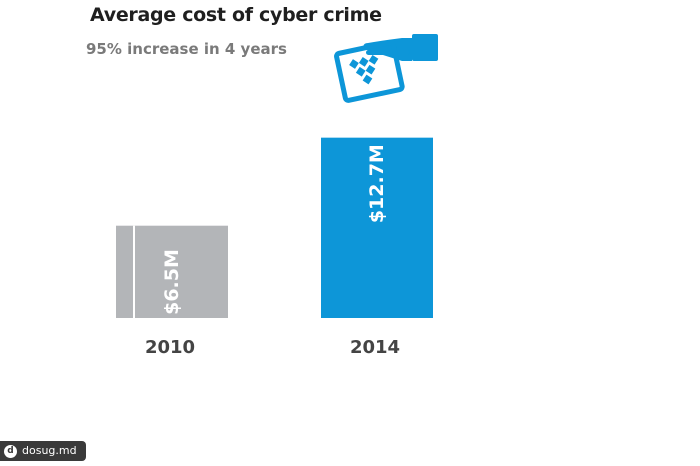  What do you see at coordinates (49, 450) in the screenshot?
I see `watermark-text: dosug.md` at bounding box center [49, 450].